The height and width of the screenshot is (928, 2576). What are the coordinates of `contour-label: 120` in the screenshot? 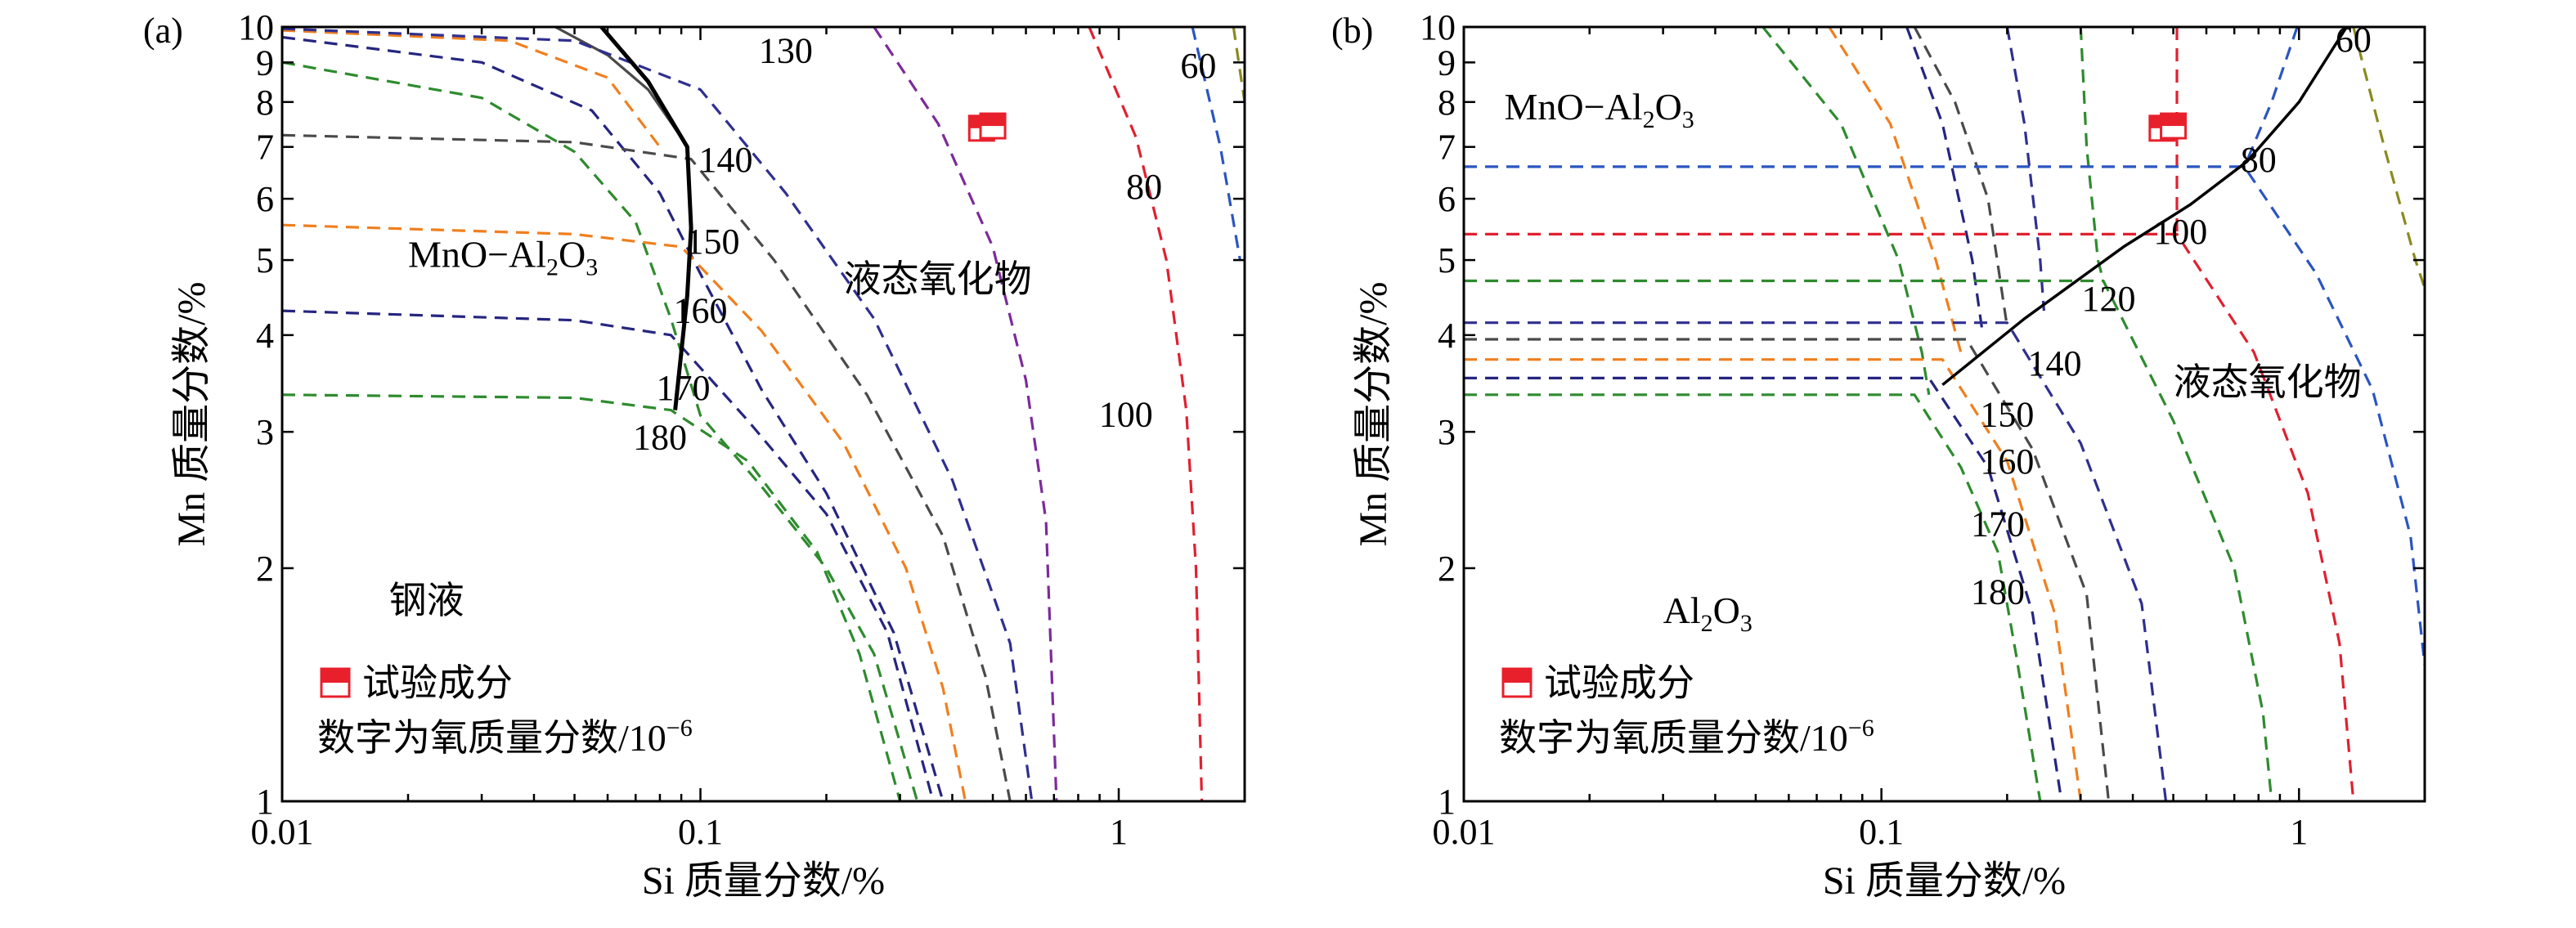 It's located at (2108, 299).